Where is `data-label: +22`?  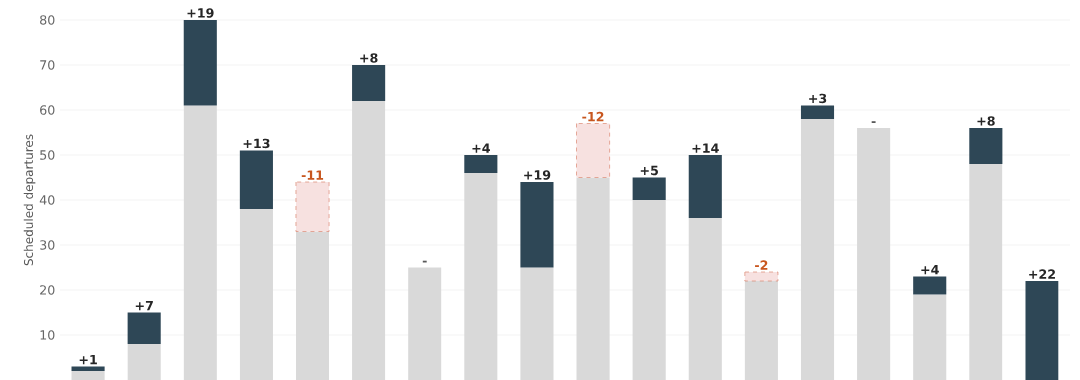
data-label: +22 is located at coordinates (1042, 274).